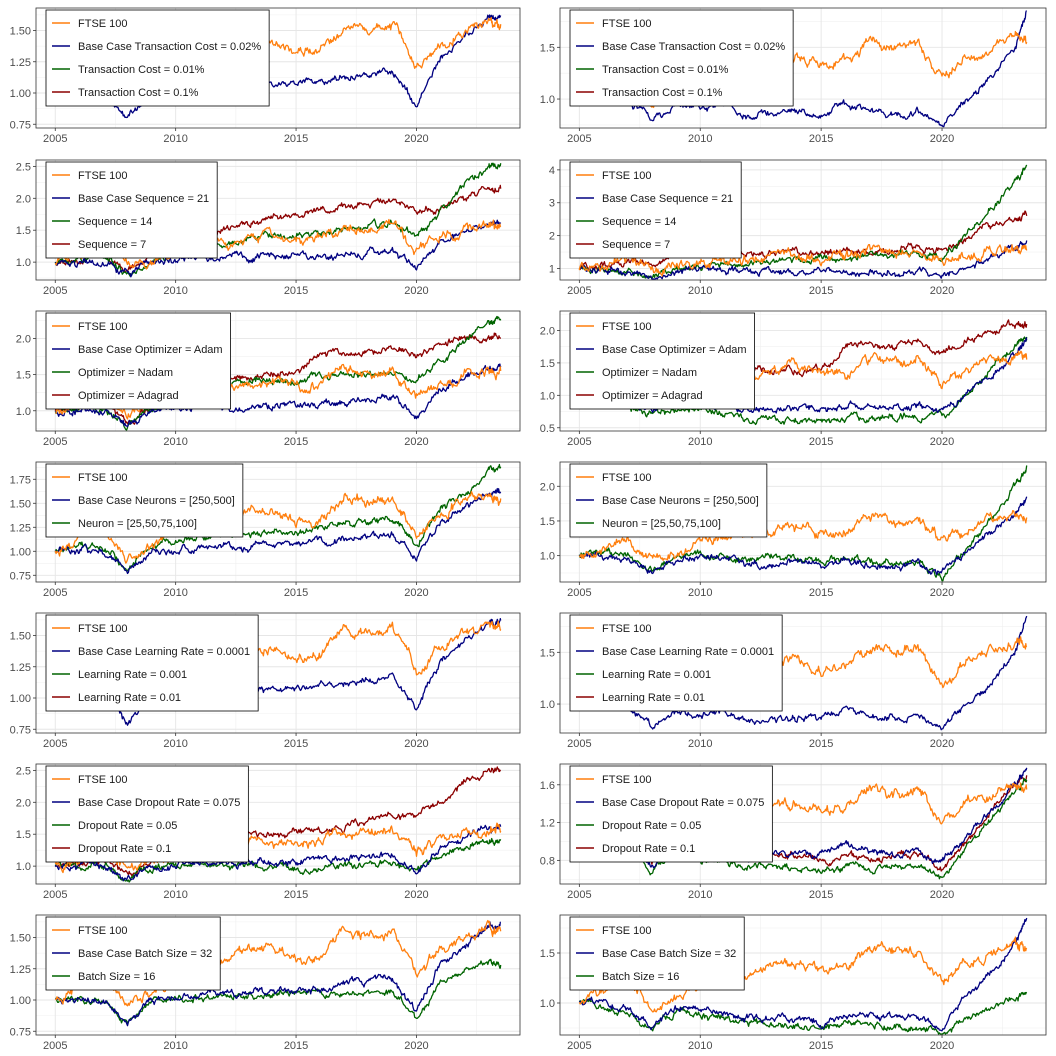  What do you see at coordinates (159, 803) in the screenshot?
I see `legend-label: Base Case Dropout Rate = 0.075` at bounding box center [159, 803].